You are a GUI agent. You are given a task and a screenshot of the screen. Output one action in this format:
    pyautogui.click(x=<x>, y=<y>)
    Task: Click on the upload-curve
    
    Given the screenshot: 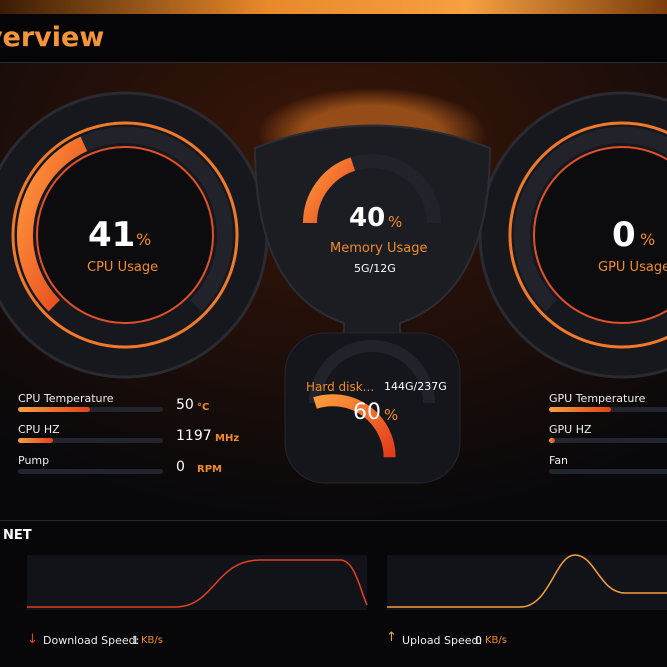 What is the action you would take?
    pyautogui.click(x=527, y=581)
    